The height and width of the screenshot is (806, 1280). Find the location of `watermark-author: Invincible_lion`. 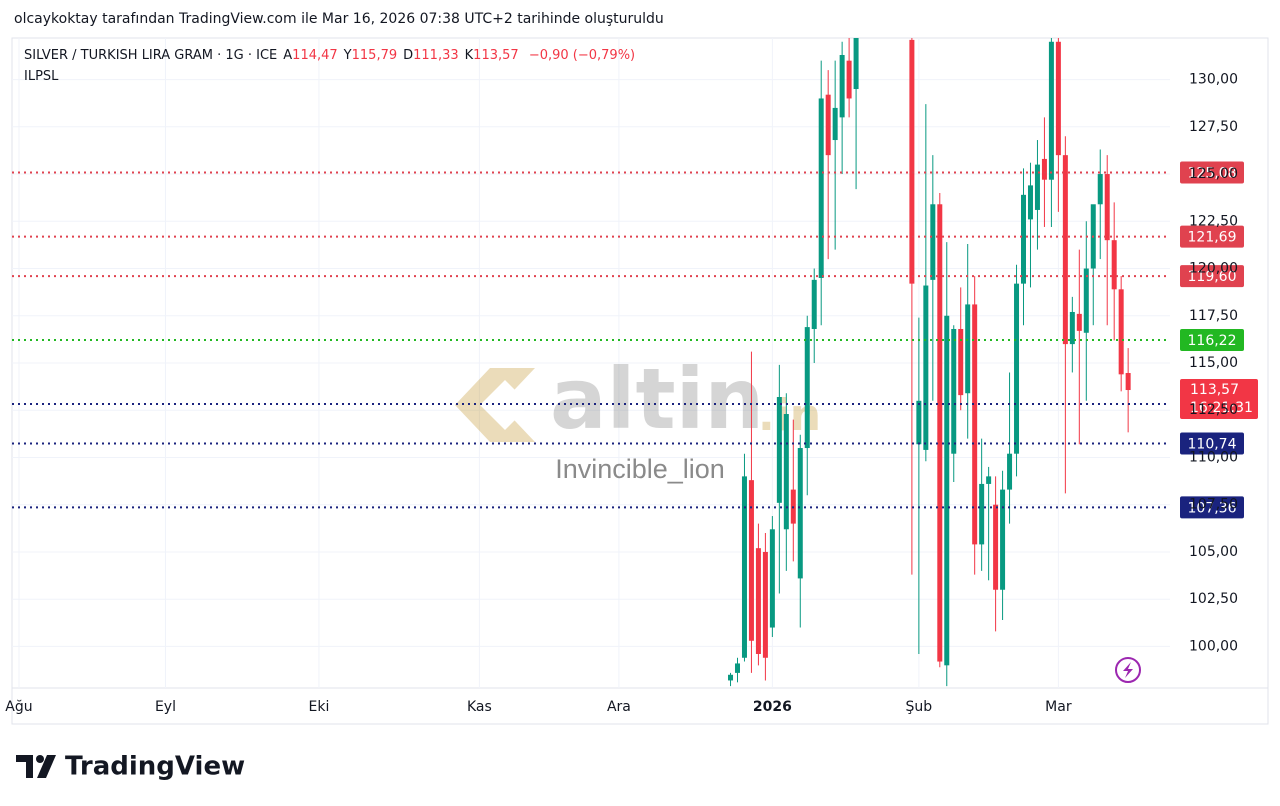

watermark-author: Invincible_lion is located at coordinates (640, 469).